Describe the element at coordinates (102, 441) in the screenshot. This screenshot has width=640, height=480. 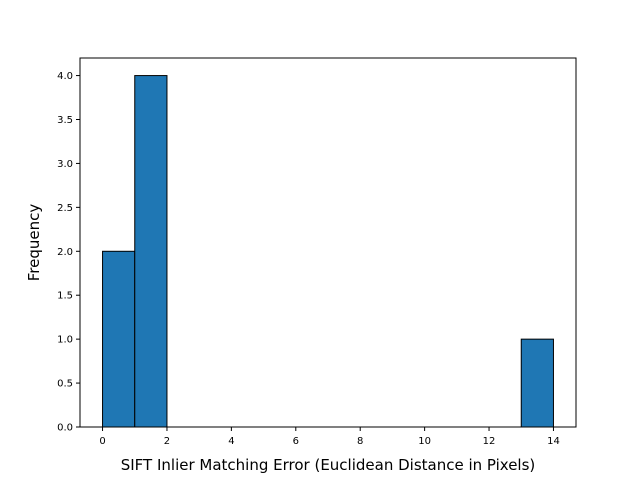
I see `x-tick-label: 0` at that location.